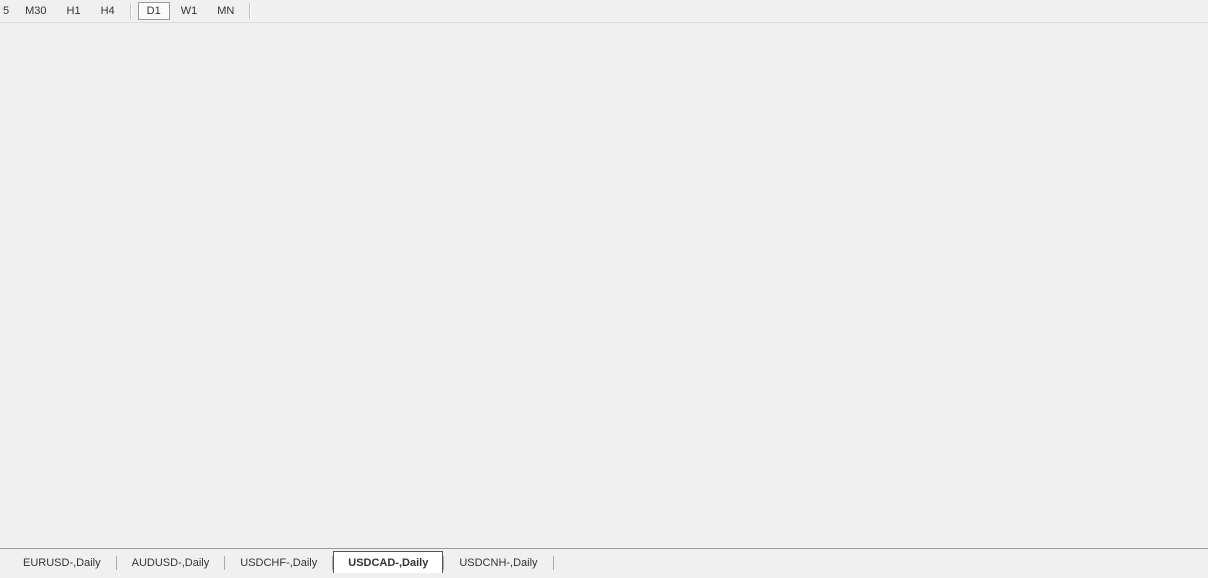 This screenshot has width=1208, height=578. I want to click on timeframe-toolbar: 5 M30 H1 H4 D1 W1 MN, so click(604, 11).